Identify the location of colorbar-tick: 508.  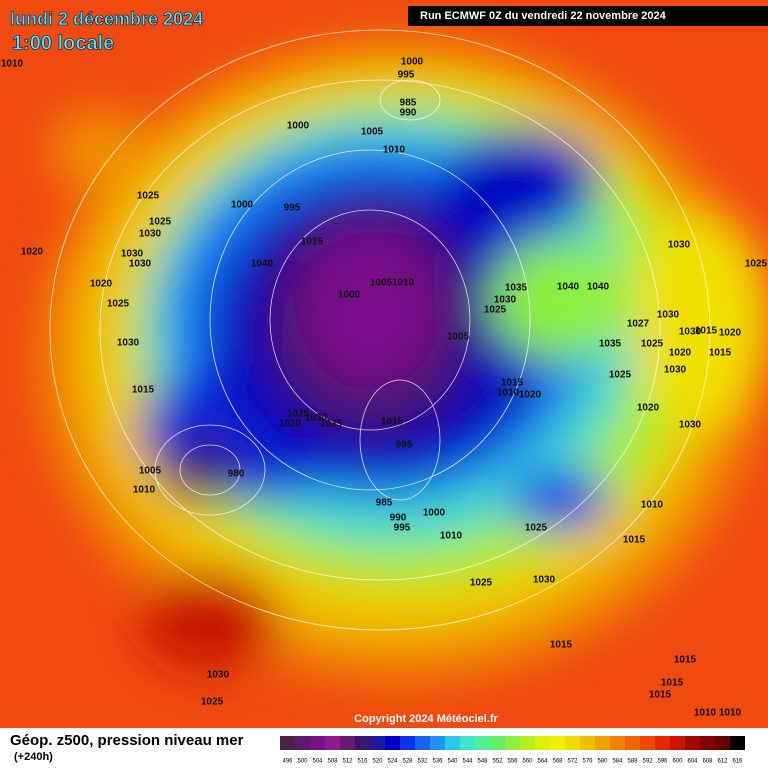
(332, 762).